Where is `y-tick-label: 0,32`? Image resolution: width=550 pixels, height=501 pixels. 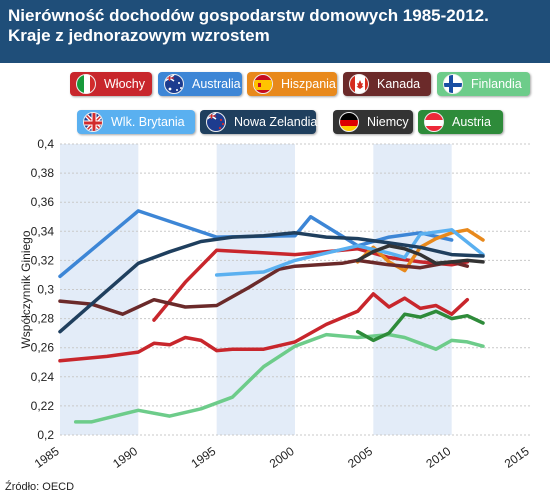 y-tick-label: 0,32 is located at coordinates (43, 260).